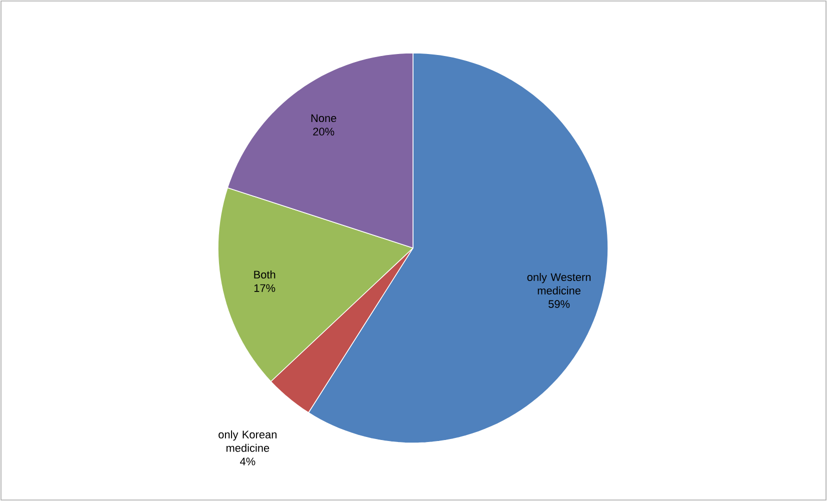 The height and width of the screenshot is (501, 827). Describe the element at coordinates (248, 462) in the screenshot. I see `data-label: 4%` at that location.